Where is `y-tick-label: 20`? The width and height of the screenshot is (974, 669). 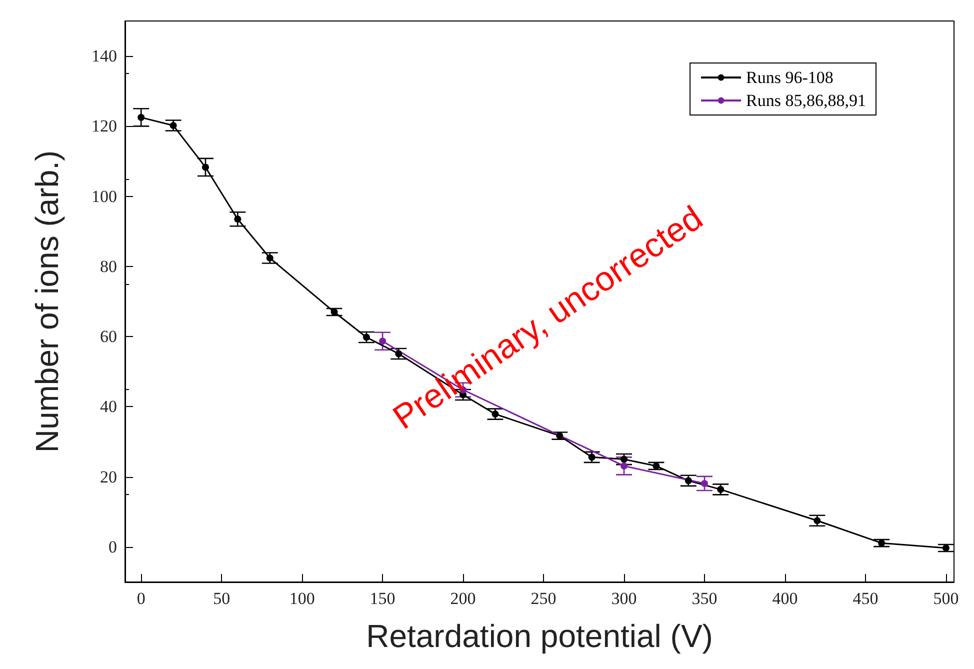 y-tick-label: 20 is located at coordinates (108, 476).